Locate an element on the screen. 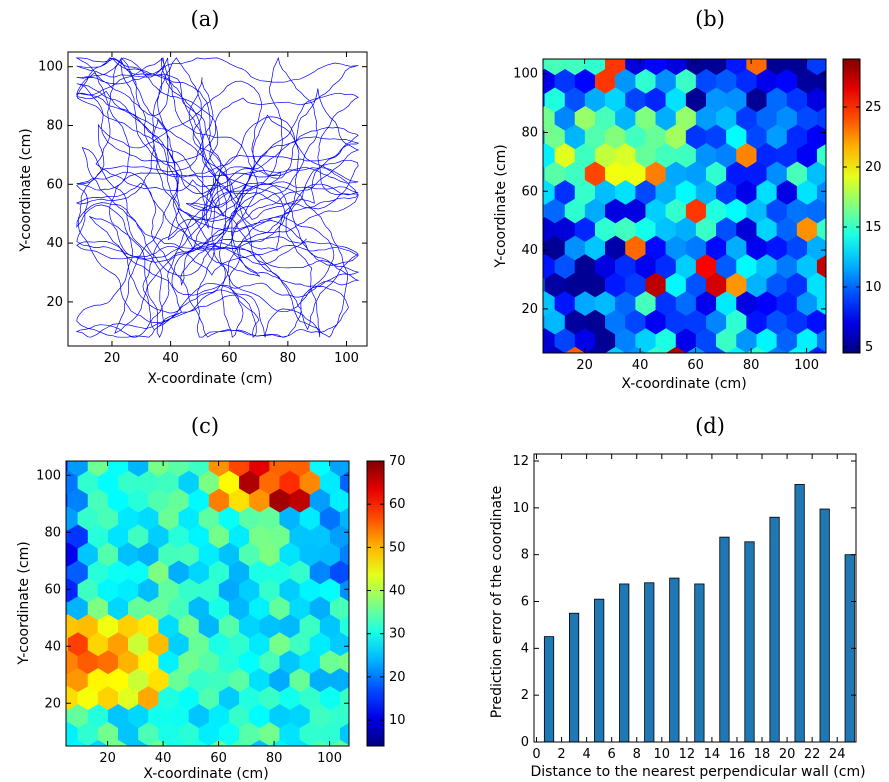  panel-b-ytick-label: 100 is located at coordinates (525, 74).